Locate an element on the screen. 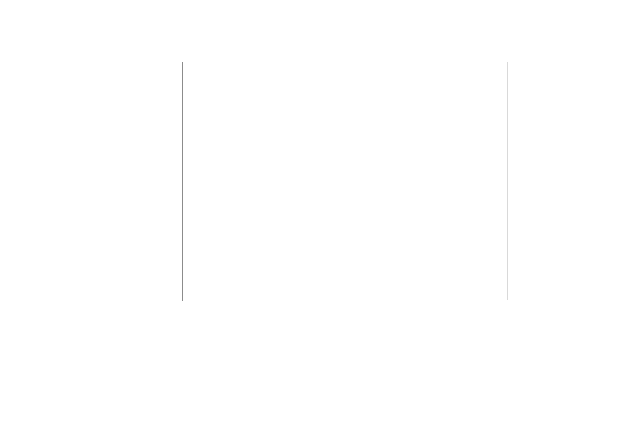 The image size is (637, 438). y-axis-line is located at coordinates (183, 181).